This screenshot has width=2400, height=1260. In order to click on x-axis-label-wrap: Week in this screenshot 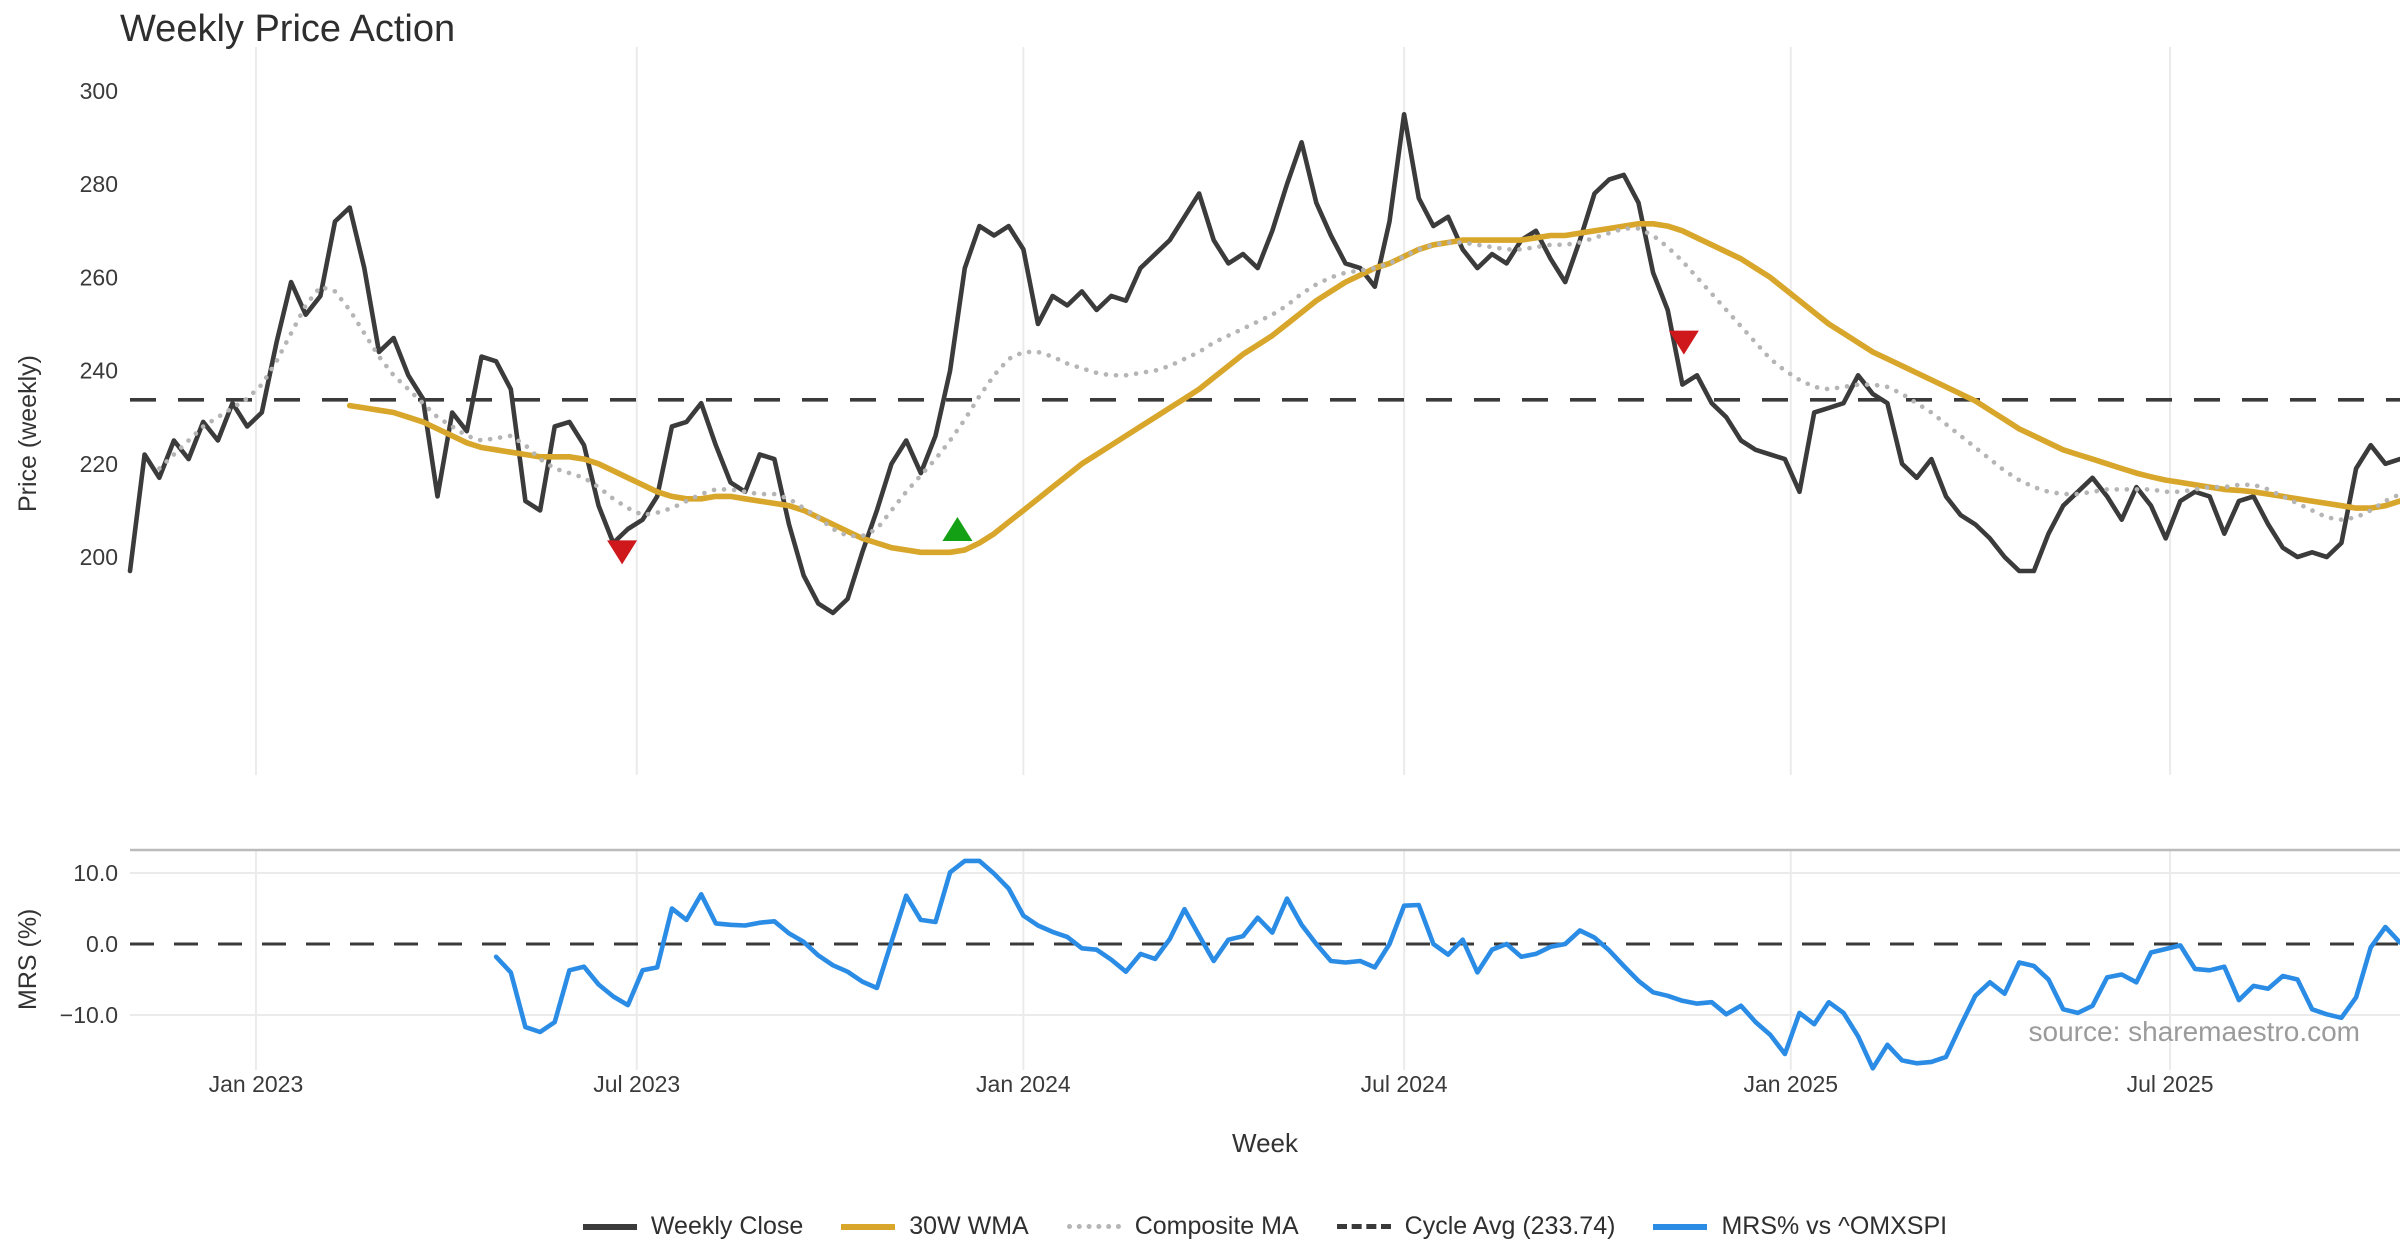, I will do `click(1265, 1143)`.